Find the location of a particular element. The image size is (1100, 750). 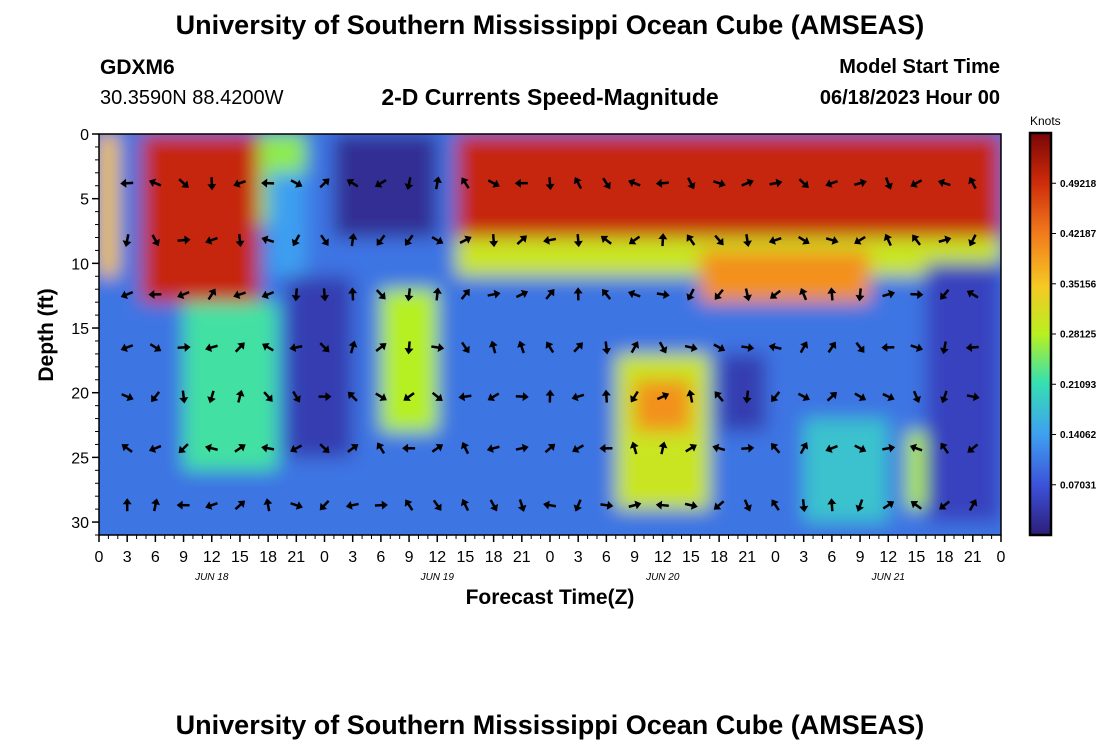

colorbar-tick-label: 0.49218 is located at coordinates (1078, 184).